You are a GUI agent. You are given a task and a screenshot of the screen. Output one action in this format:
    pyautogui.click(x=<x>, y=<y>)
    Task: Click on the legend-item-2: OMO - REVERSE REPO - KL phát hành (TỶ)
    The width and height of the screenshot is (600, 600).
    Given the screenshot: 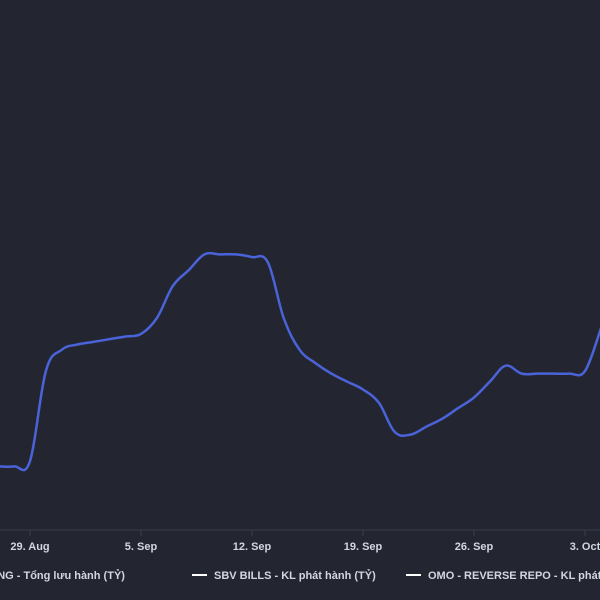 What is the action you would take?
    pyautogui.click(x=503, y=575)
    